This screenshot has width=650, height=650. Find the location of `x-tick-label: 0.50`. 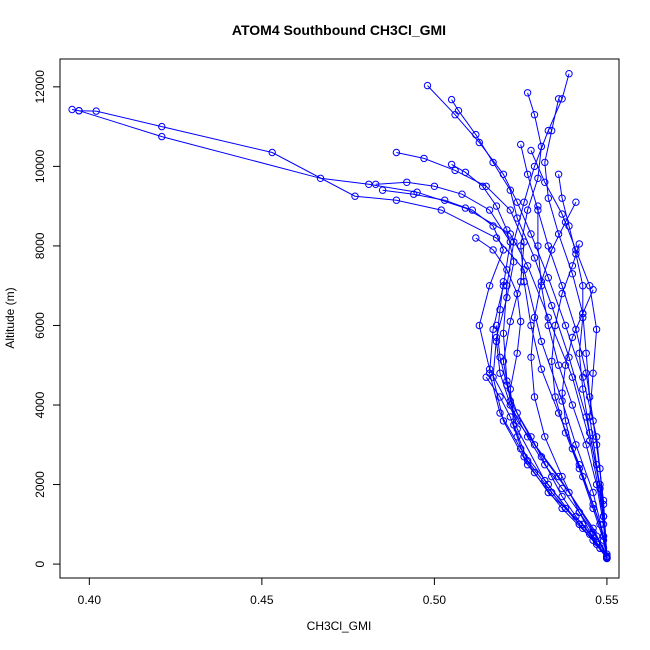

x-tick-label: 0.50 is located at coordinates (435, 600).